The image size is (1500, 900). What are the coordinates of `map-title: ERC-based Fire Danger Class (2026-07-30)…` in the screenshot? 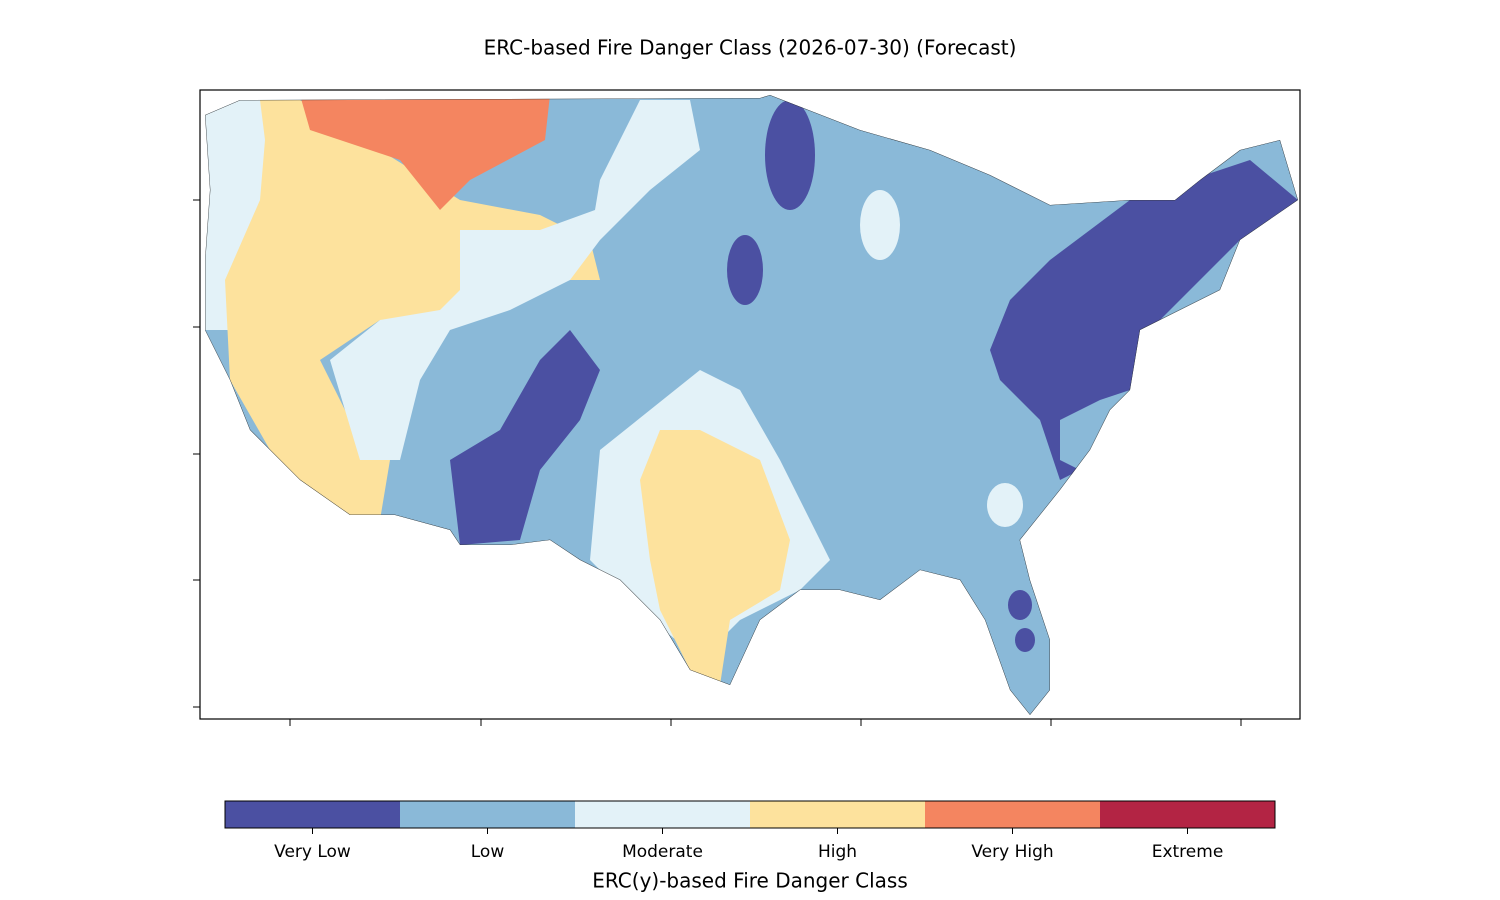 It's located at (750, 48).